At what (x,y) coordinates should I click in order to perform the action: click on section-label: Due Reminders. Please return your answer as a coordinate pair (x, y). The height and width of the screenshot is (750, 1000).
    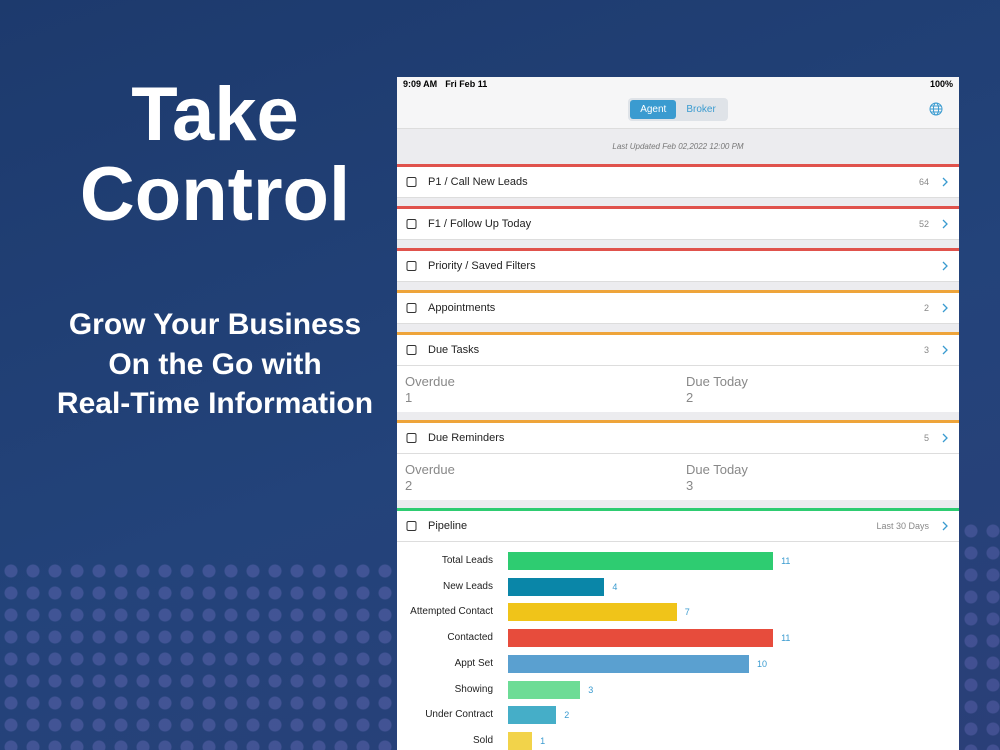
    Looking at the image, I should click on (466, 438).